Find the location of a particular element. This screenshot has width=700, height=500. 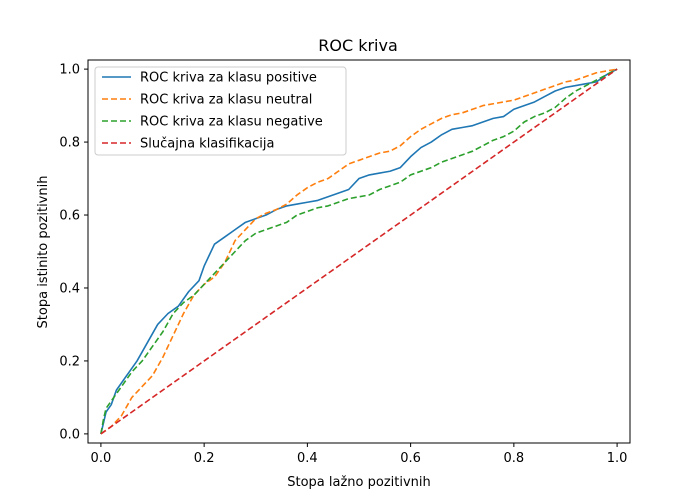

x-tick-label: 0.4 is located at coordinates (307, 458).